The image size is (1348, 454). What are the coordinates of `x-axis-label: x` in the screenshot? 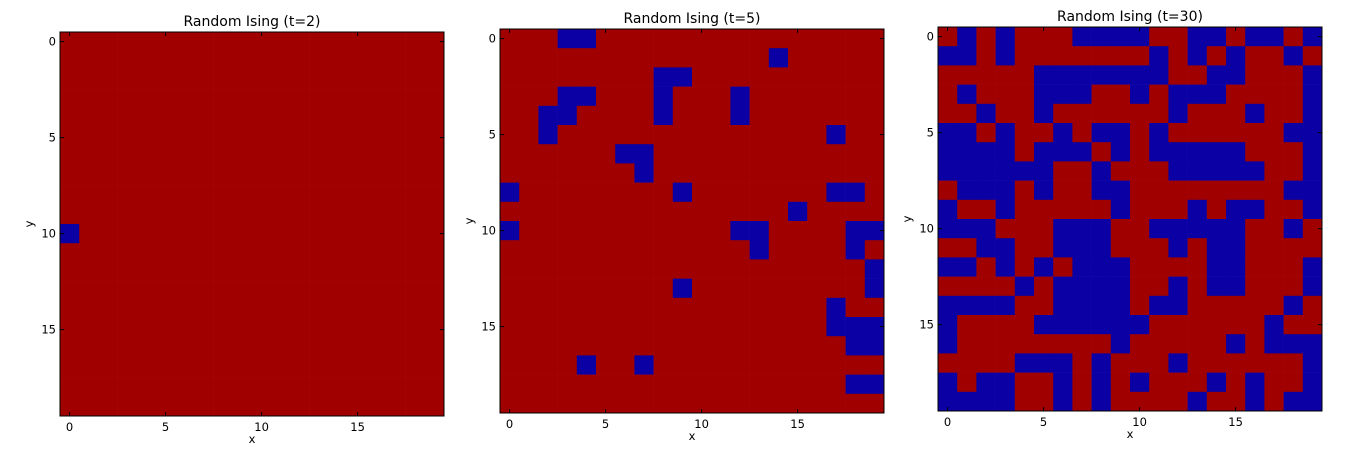 It's located at (692, 436).